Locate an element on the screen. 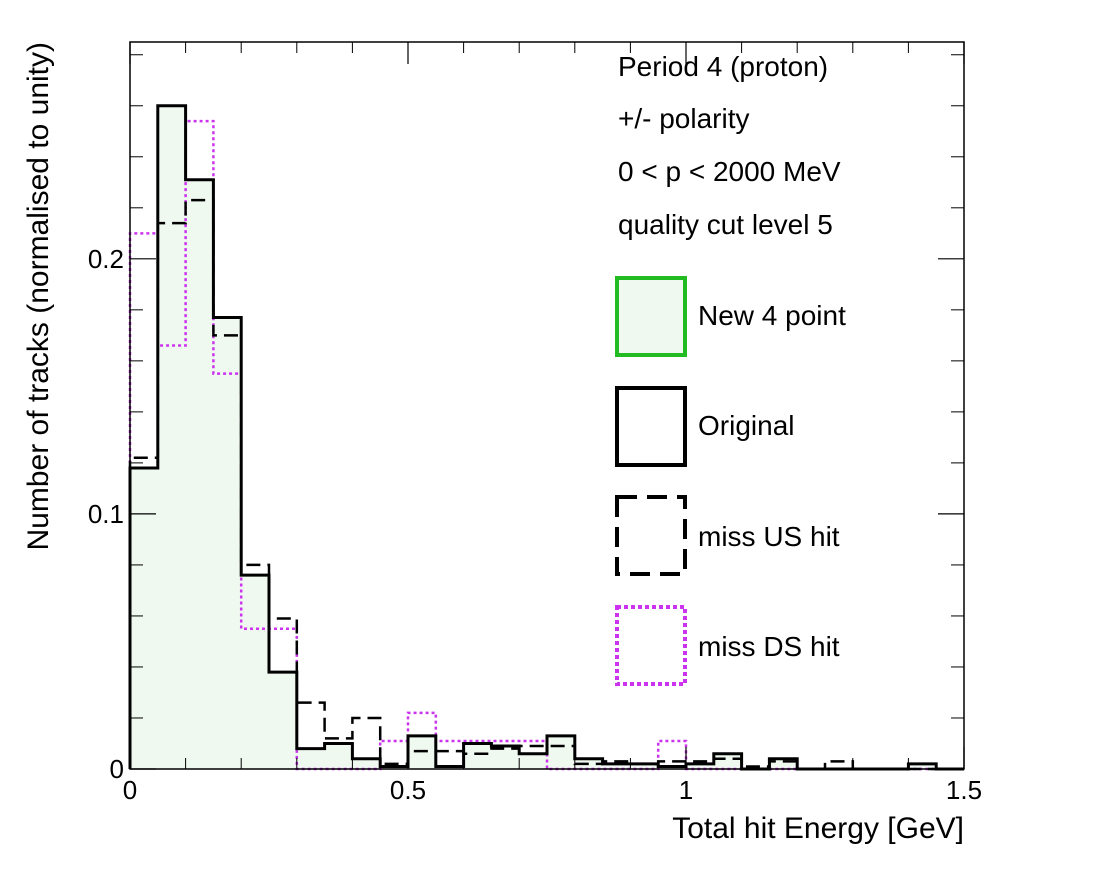 The width and height of the screenshot is (1098, 875). legend-swatch-original is located at coordinates (651, 426).